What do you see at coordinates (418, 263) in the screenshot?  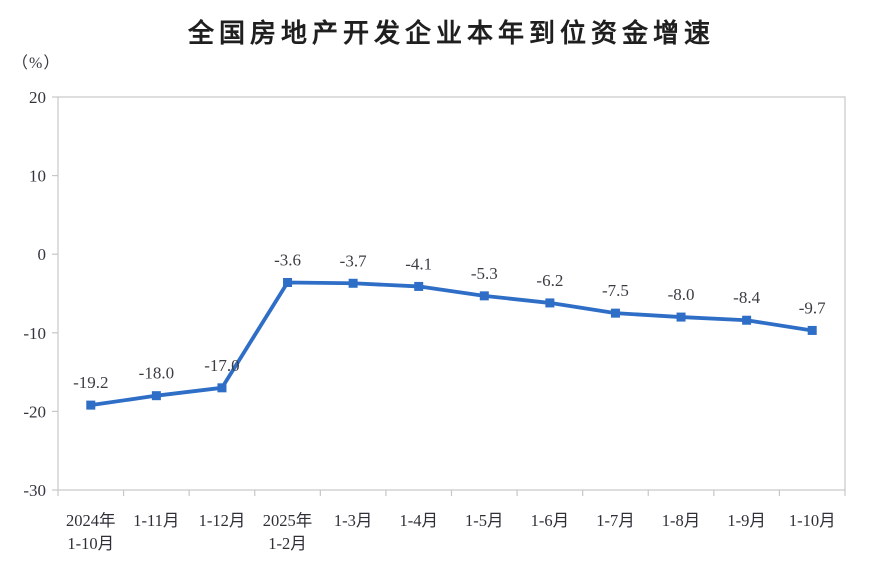 I see `data-point-label: -4.1` at bounding box center [418, 263].